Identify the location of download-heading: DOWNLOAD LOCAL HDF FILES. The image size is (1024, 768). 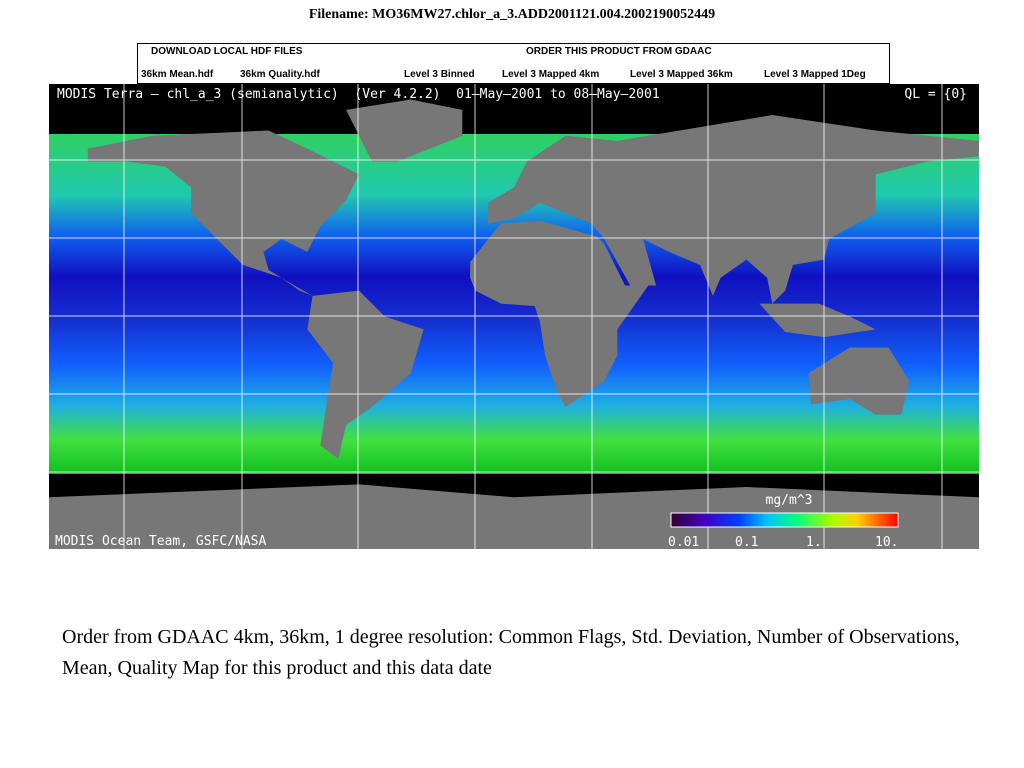
(227, 51).